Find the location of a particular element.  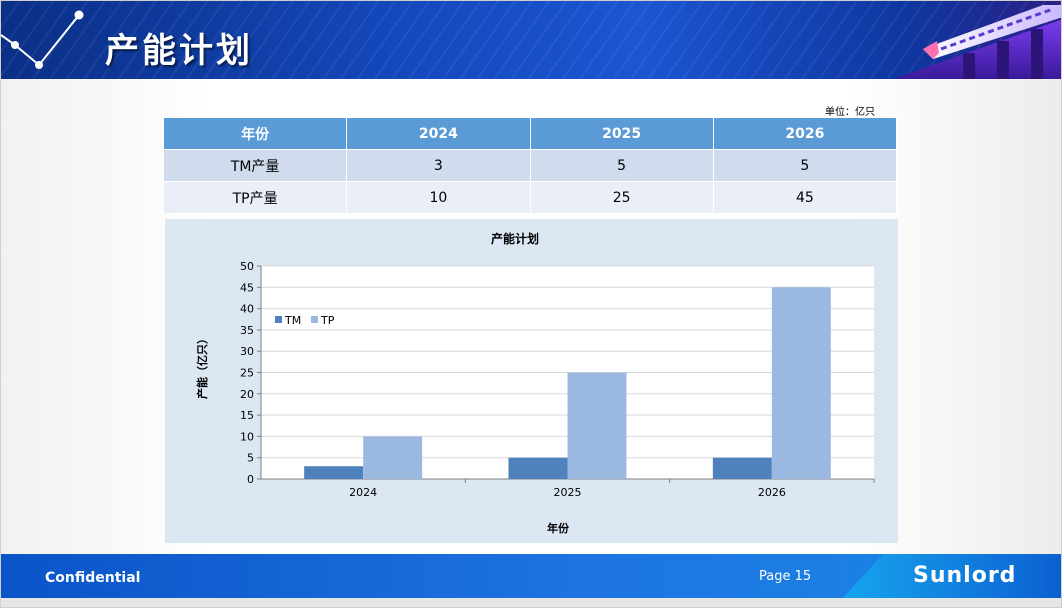

line-chart-decoration-icon is located at coordinates (42, 39).